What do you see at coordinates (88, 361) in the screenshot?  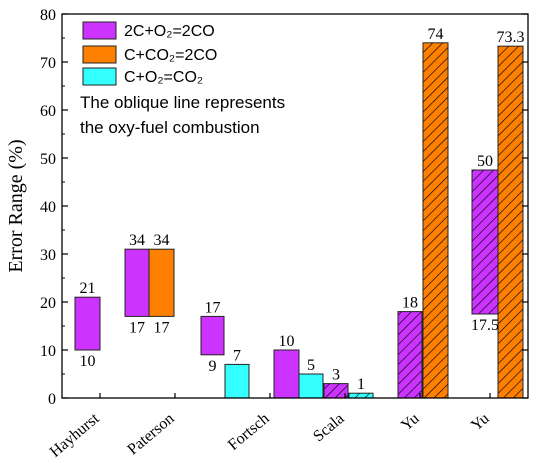 I see `bar-low-label: 10` at bounding box center [88, 361].